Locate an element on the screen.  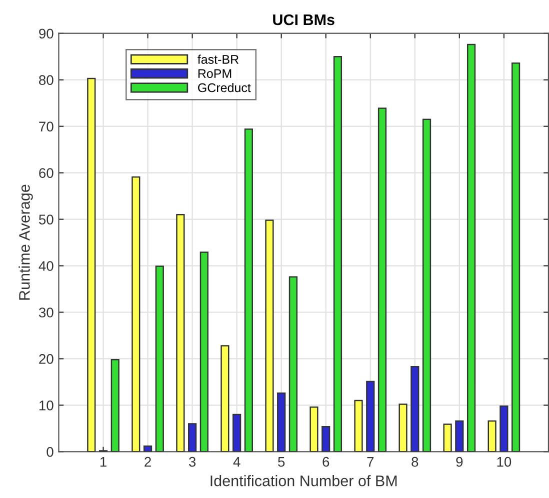
x-axis-title: Identification Number of BM is located at coordinates (303, 480).